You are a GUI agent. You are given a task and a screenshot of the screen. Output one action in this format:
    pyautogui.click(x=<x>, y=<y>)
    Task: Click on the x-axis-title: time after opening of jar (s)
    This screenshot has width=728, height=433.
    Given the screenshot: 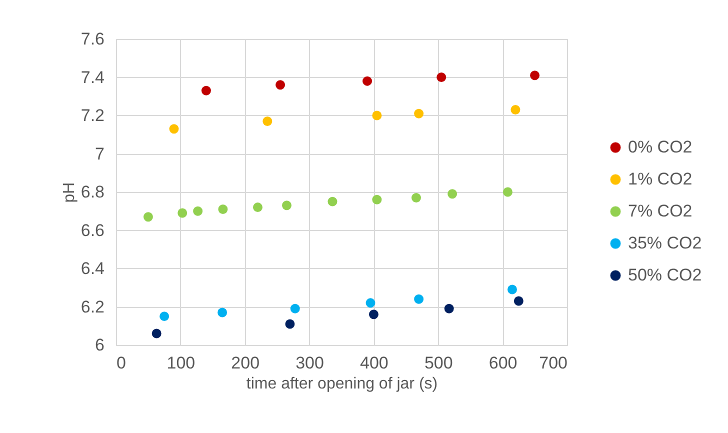 What is the action you would take?
    pyautogui.click(x=342, y=384)
    